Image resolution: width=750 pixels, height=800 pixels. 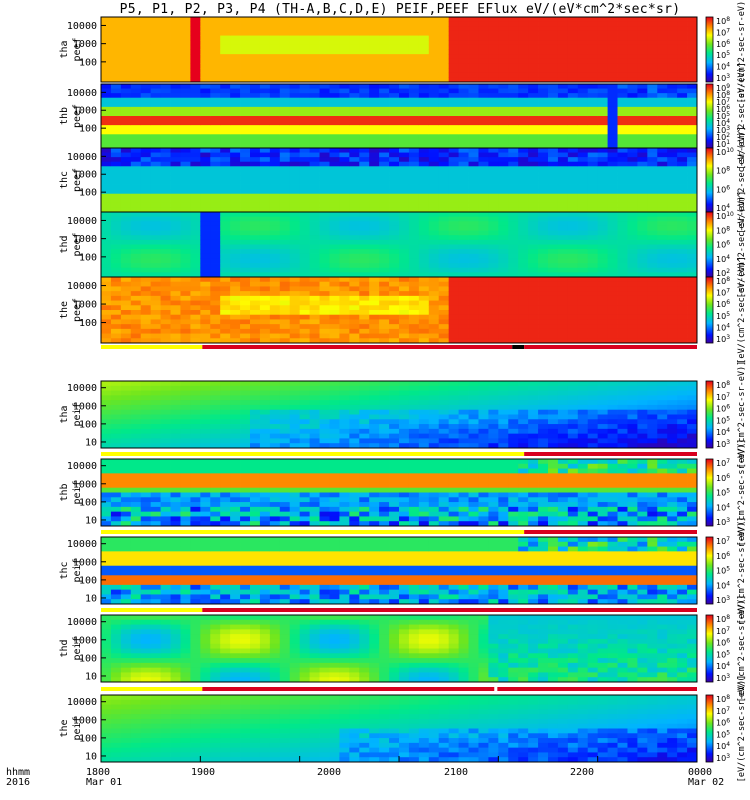 What do you see at coordinates (18, 782) in the screenshot?
I see `x-axis-row-label-year: 2016` at bounding box center [18, 782].